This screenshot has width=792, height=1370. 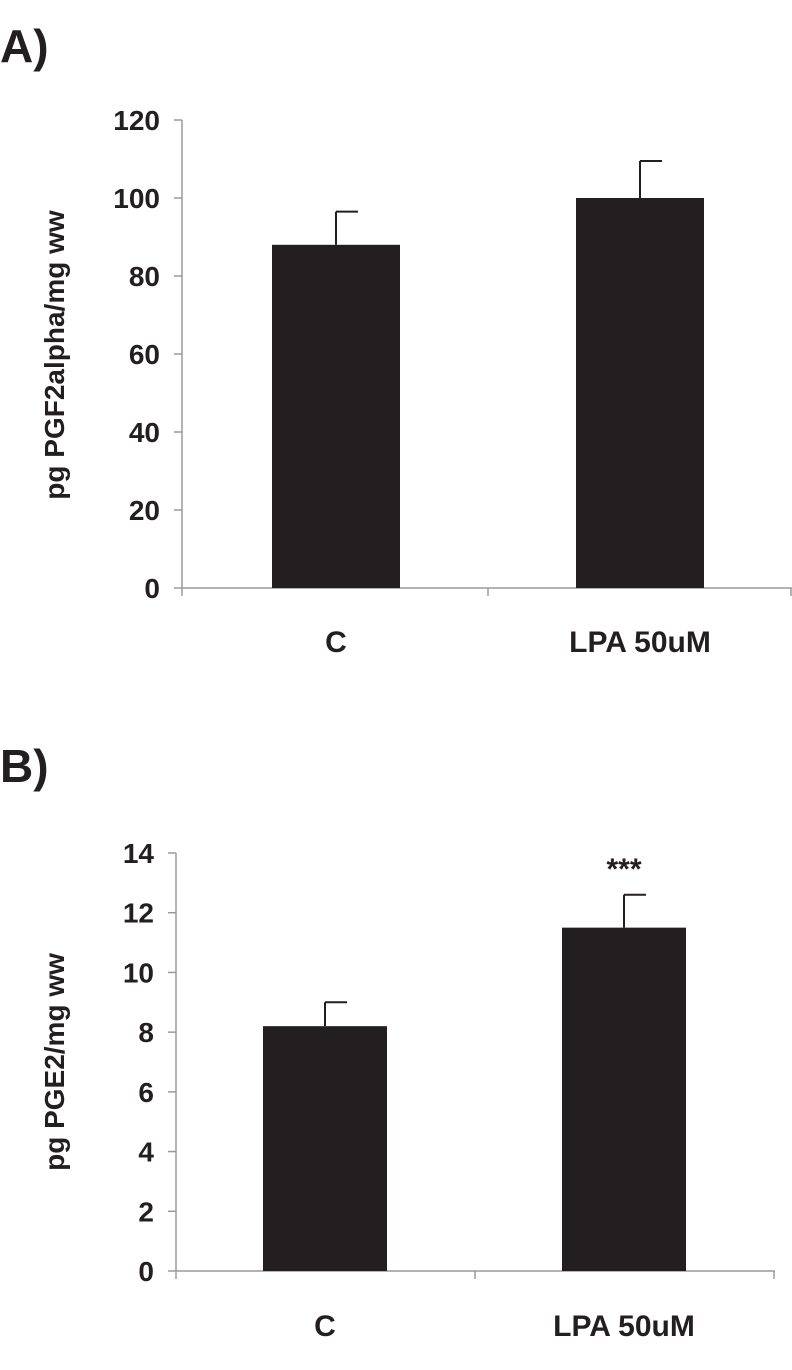 What do you see at coordinates (146, 1092) in the screenshot?
I see `y-tick-label: 6` at bounding box center [146, 1092].